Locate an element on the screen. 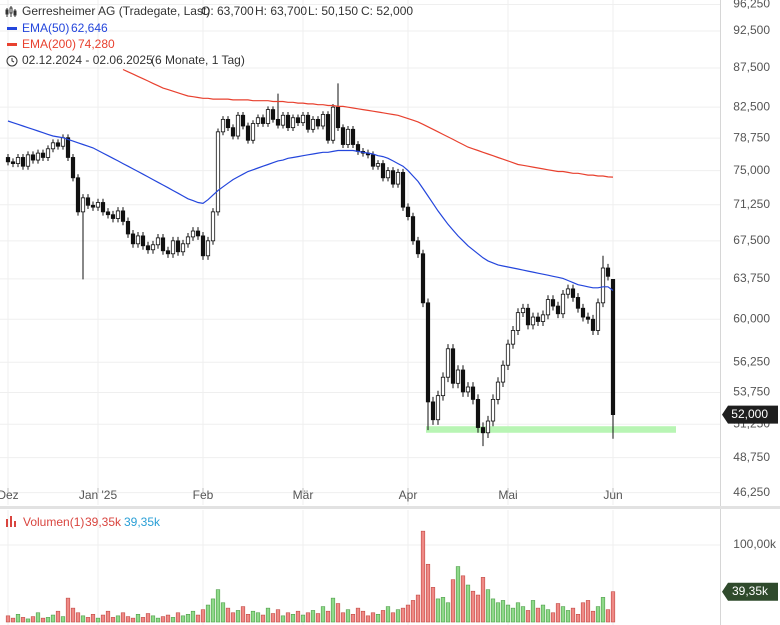  x-tick-label: Mär is located at coordinates (303, 495).